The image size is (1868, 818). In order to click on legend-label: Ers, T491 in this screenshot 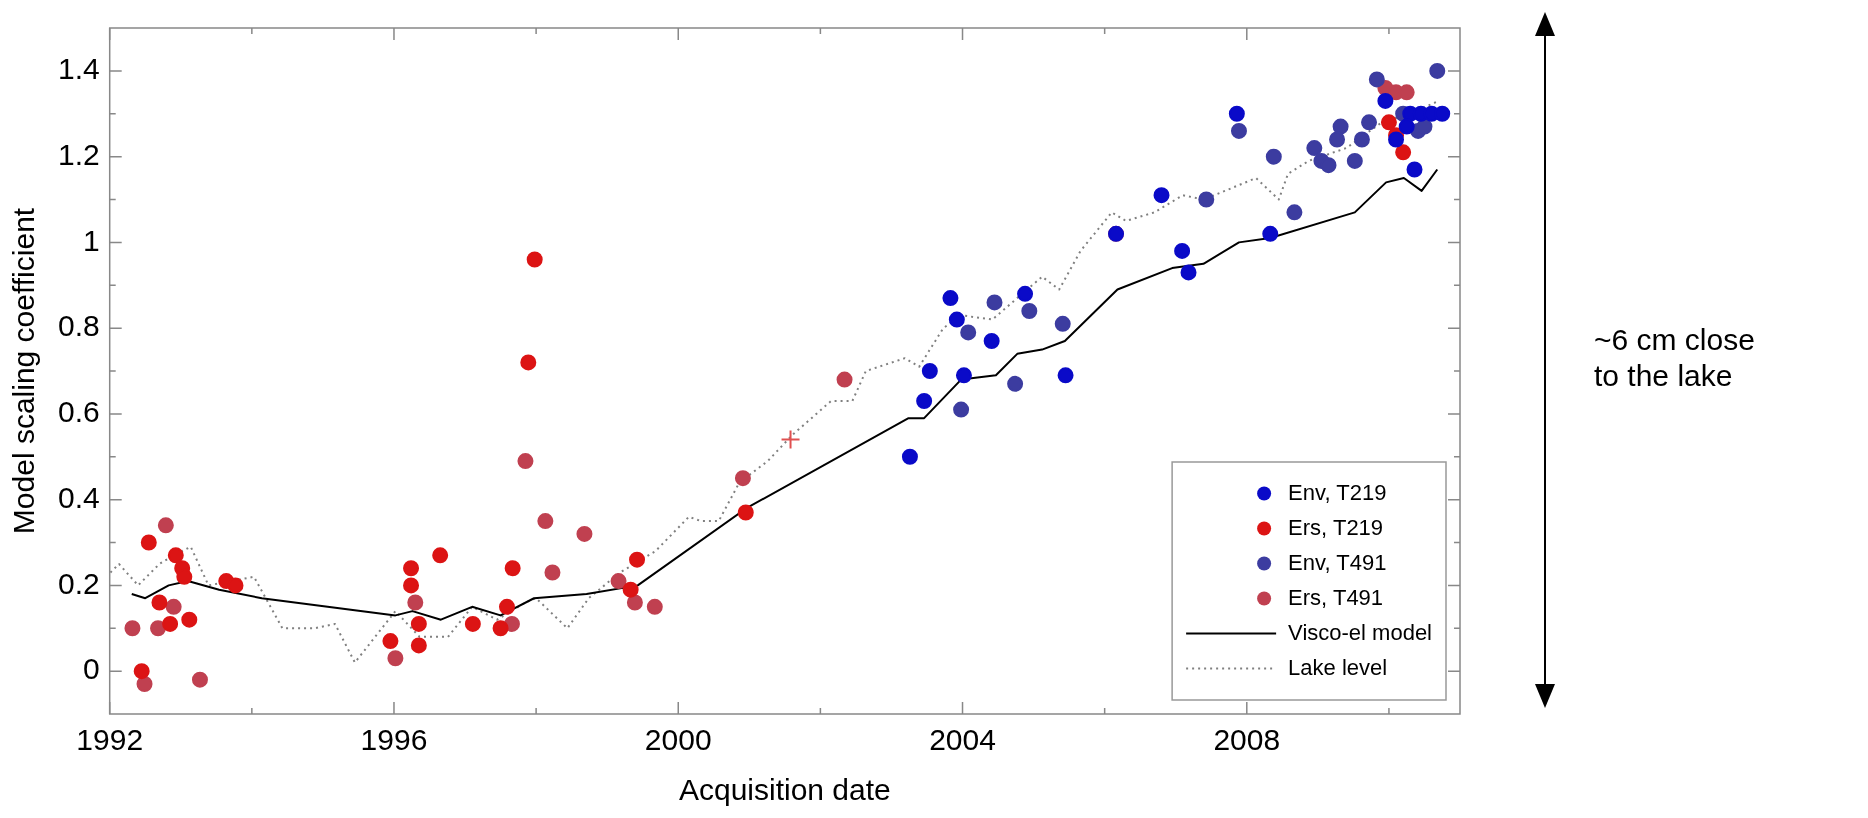, I will do `click(1336, 597)`.